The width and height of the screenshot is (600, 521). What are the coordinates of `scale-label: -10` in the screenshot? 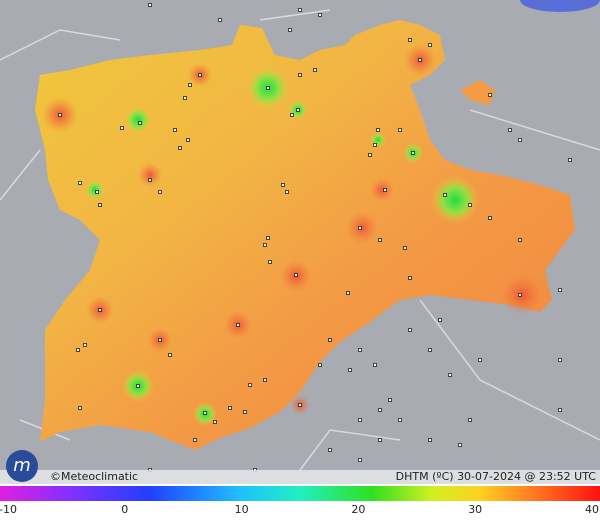 It's located at (8, 509).